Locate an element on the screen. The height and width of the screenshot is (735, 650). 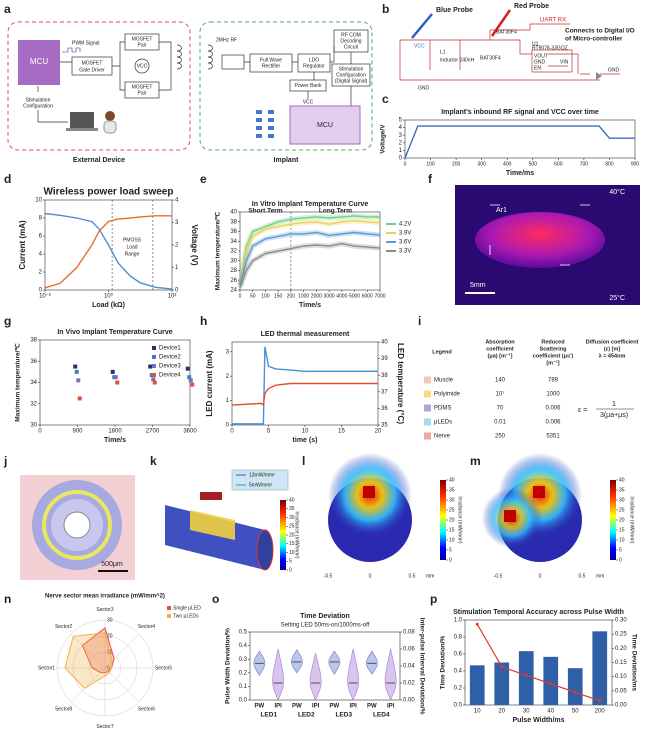
table-cell: 250 is located at coordinates (500, 437).